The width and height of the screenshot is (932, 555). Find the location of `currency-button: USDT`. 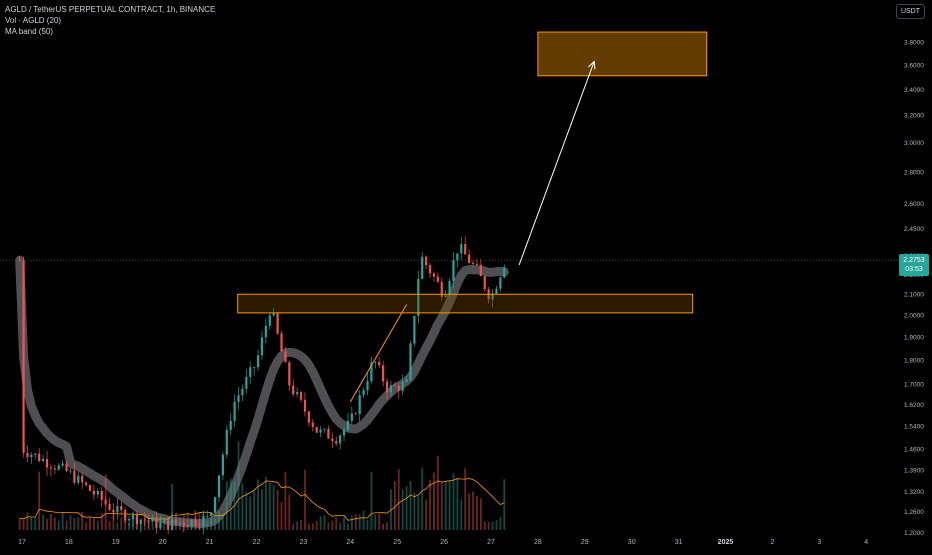

currency-button: USDT is located at coordinates (910, 11).